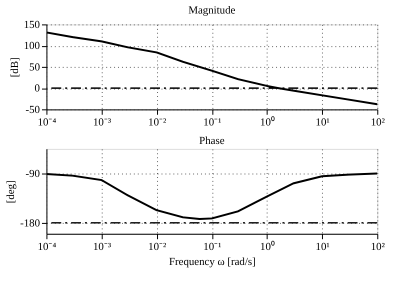 The height and width of the screenshot is (291, 399). Describe the element at coordinates (32, 46) in the screenshot. I see `y-tick-label: 100` at that location.